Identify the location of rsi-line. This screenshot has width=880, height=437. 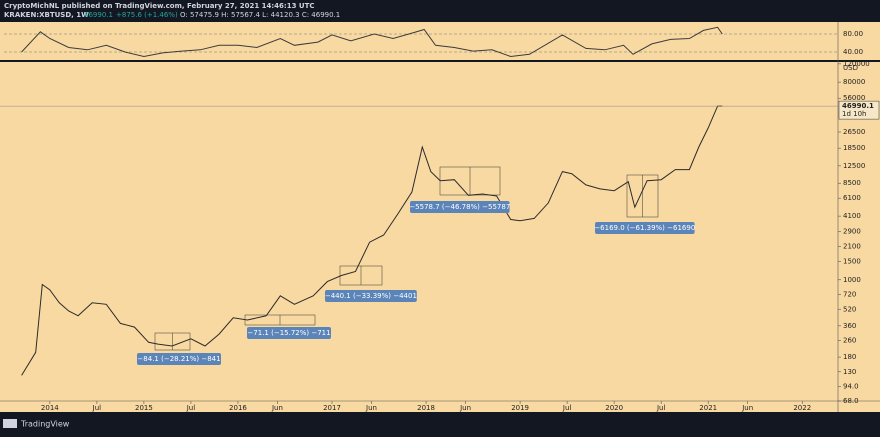
(372, 42).